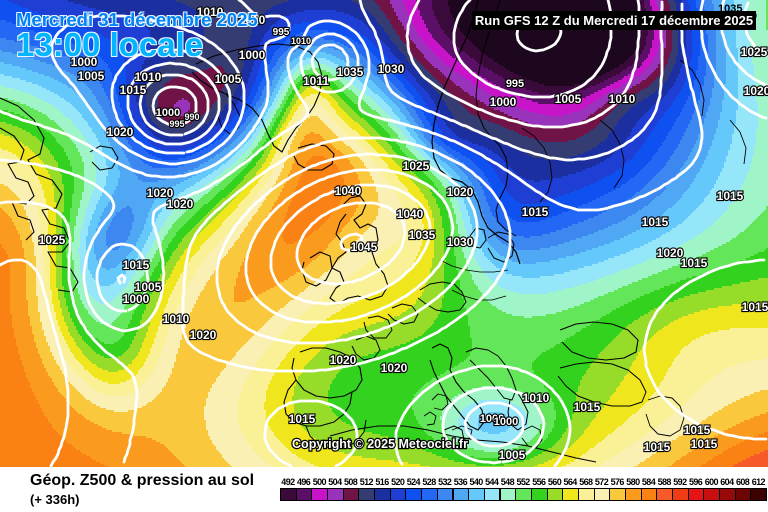  What do you see at coordinates (364, 247) in the screenshot?
I see `svg-text: 1045` at bounding box center [364, 247].